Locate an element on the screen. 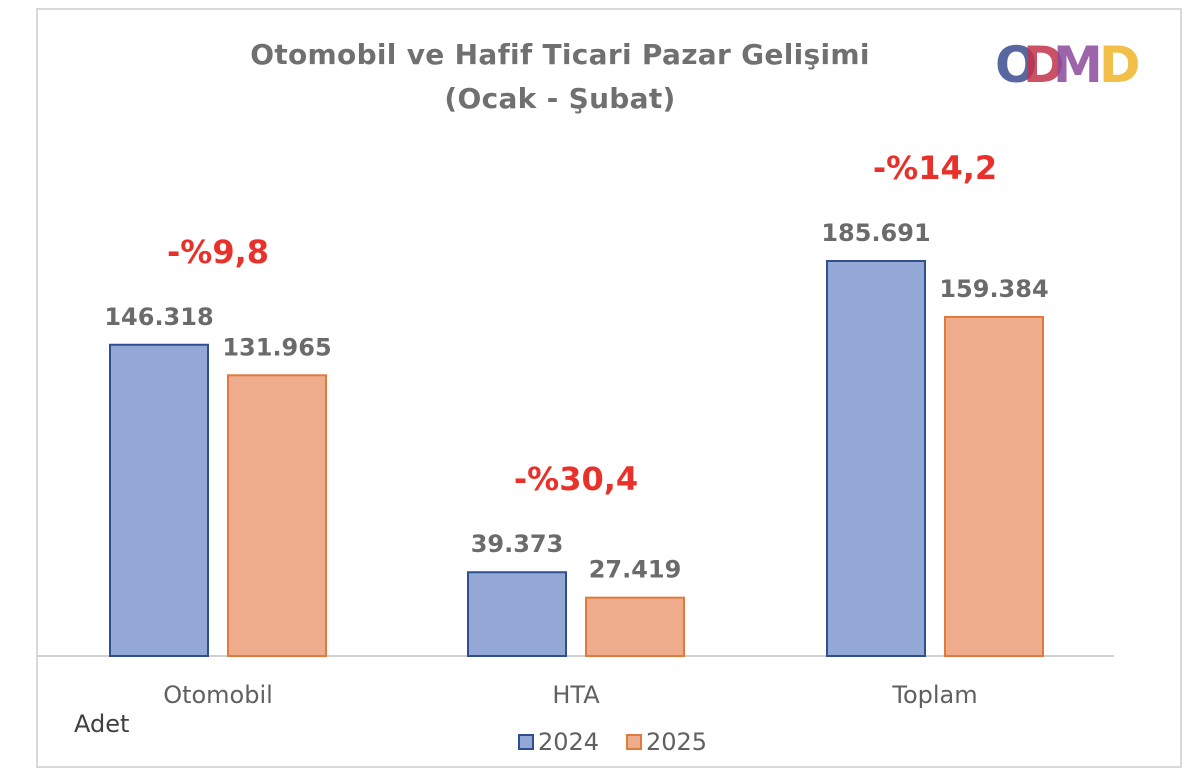 The image size is (1200, 781). data-label-hta-2024: 39.373 is located at coordinates (517, 544).